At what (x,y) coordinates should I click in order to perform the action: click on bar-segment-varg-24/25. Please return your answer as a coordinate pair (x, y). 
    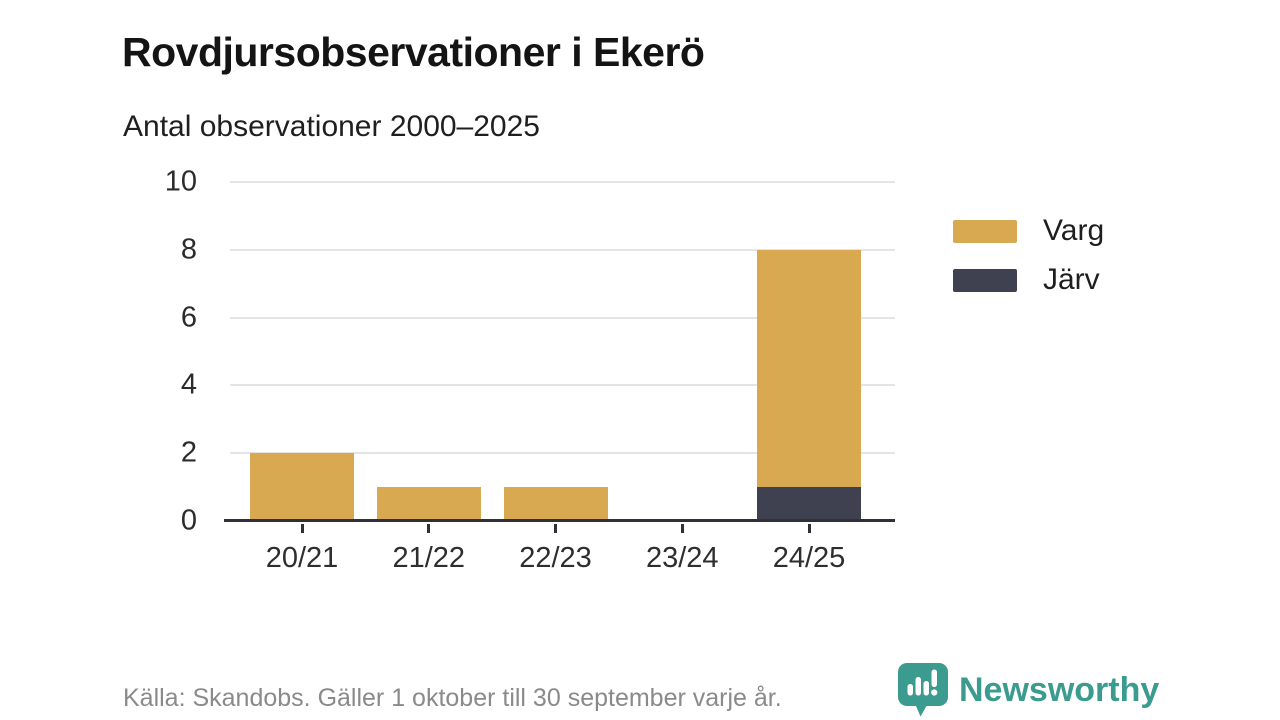
    Looking at the image, I should click on (809, 368).